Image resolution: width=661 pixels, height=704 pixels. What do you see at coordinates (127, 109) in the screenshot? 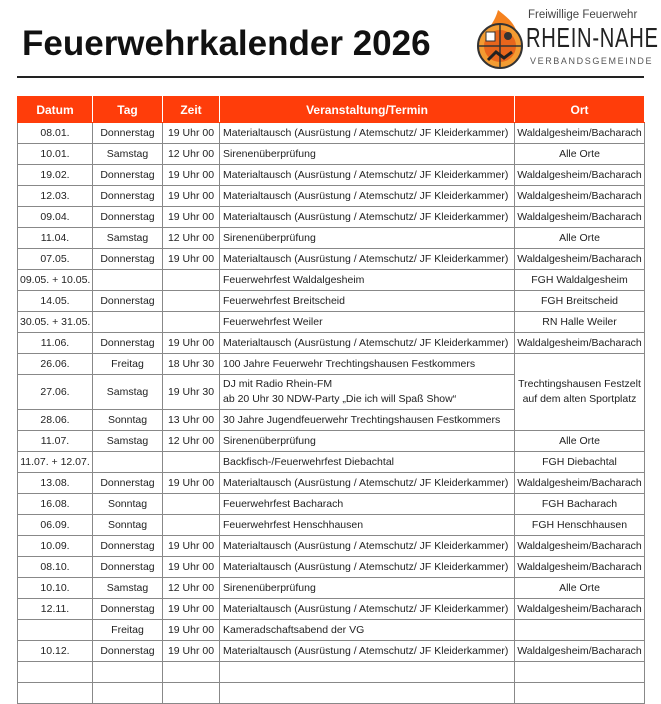
I see `column-header-day: Tag` at bounding box center [127, 109].